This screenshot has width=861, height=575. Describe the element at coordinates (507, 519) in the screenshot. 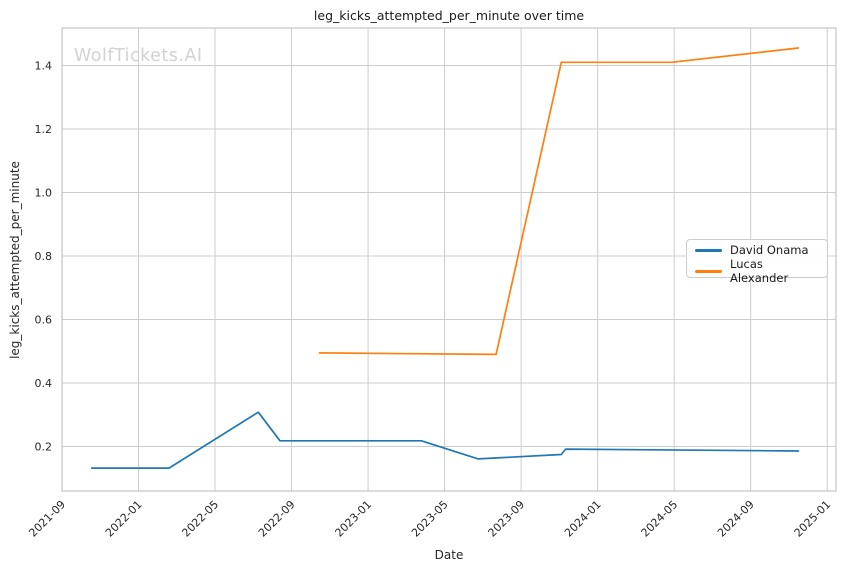

I see `x-tick-label: 2023-09` at that location.